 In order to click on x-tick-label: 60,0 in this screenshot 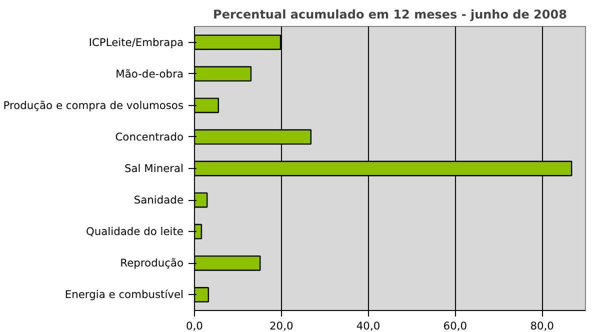, I will do `click(455, 326)`.